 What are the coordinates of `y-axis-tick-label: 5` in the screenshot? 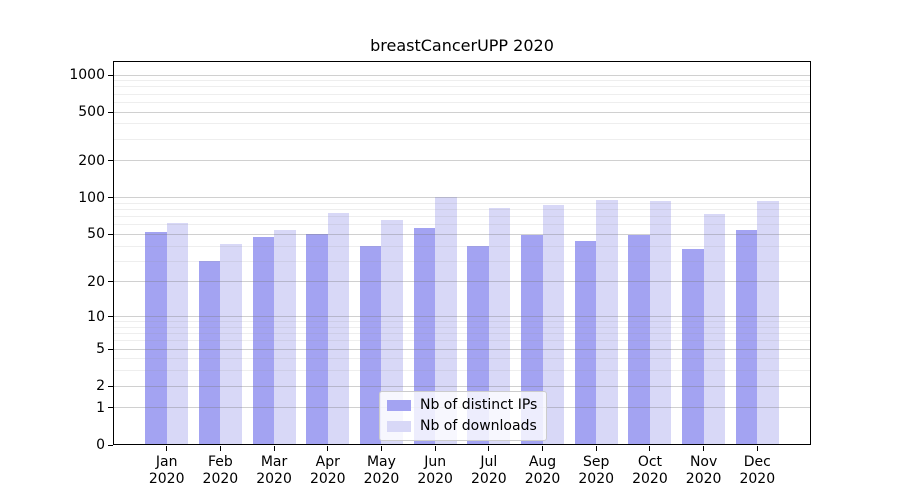 It's located at (100, 349).